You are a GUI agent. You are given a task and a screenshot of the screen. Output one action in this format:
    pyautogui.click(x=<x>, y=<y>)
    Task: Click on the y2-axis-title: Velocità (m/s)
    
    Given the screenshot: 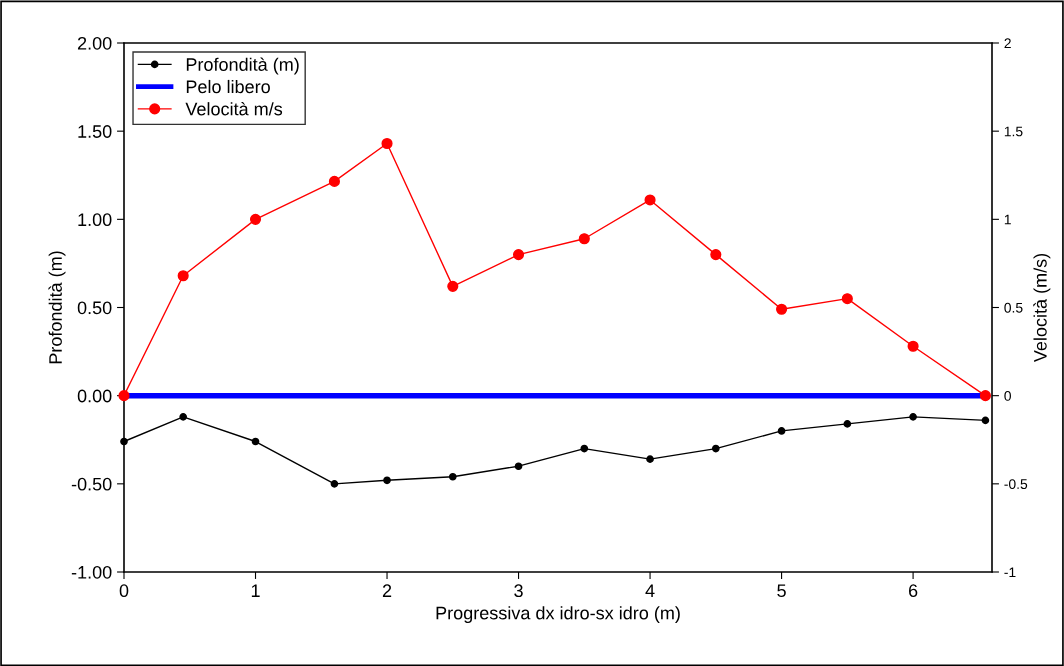 What is the action you would take?
    pyautogui.click(x=1042, y=308)
    